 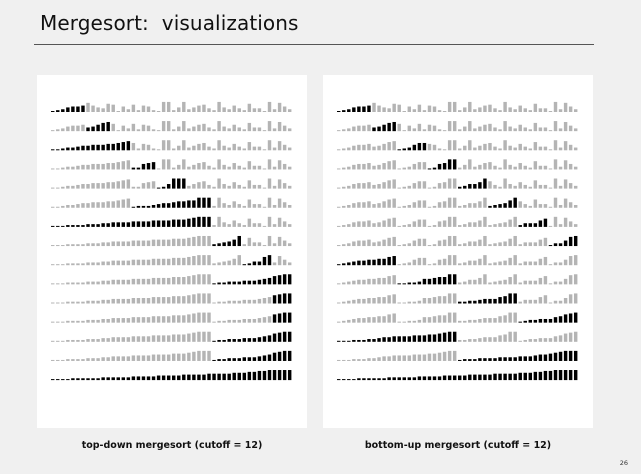 I want to click on title-divider, so click(x=314, y=44).